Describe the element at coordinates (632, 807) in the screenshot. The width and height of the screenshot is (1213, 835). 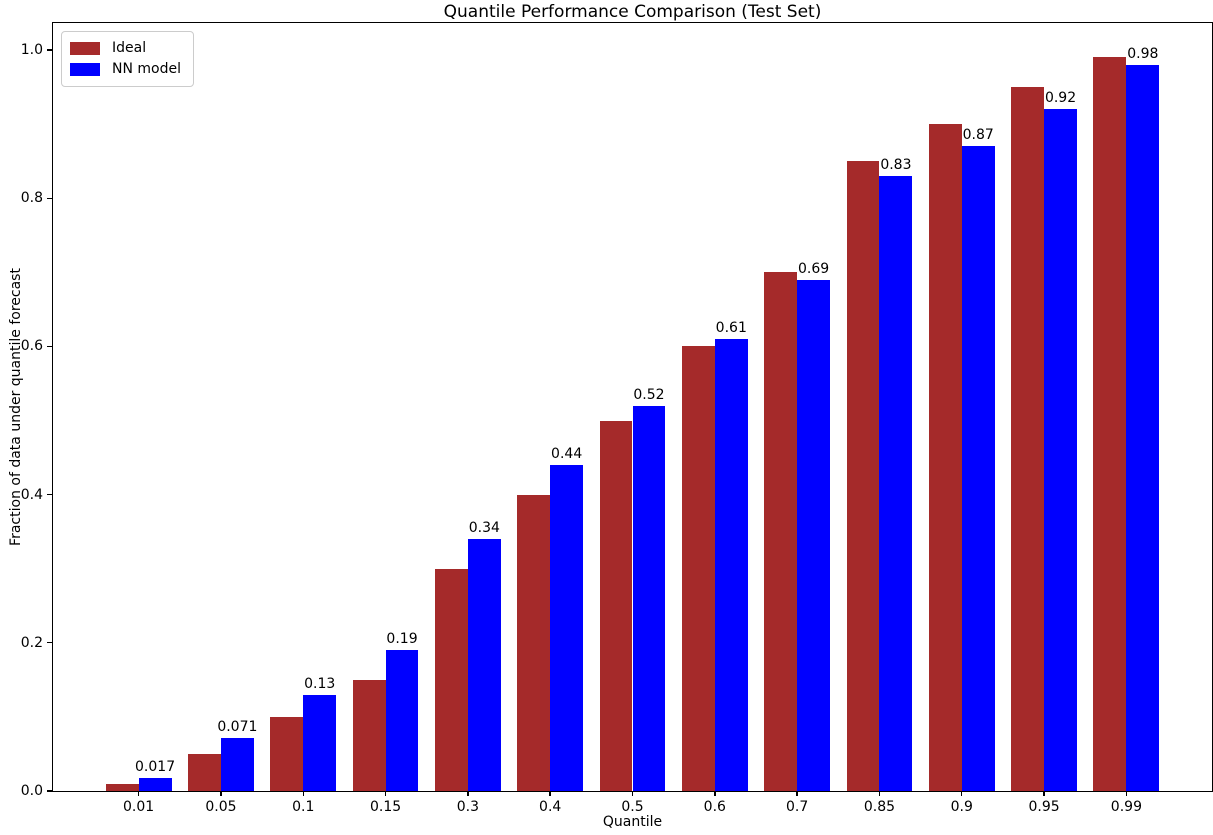
I see `x-tick-label: 0.5` at that location.